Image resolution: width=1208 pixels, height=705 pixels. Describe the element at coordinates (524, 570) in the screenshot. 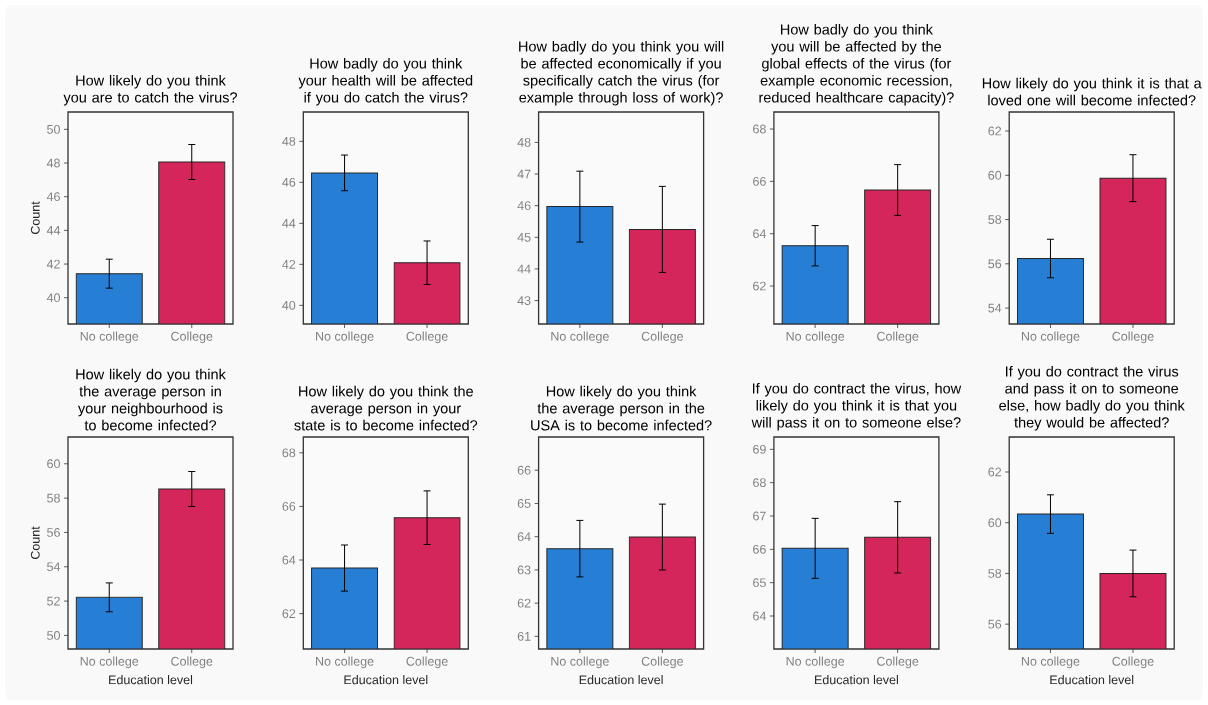

I see `y-tick-label: 63` at that location.